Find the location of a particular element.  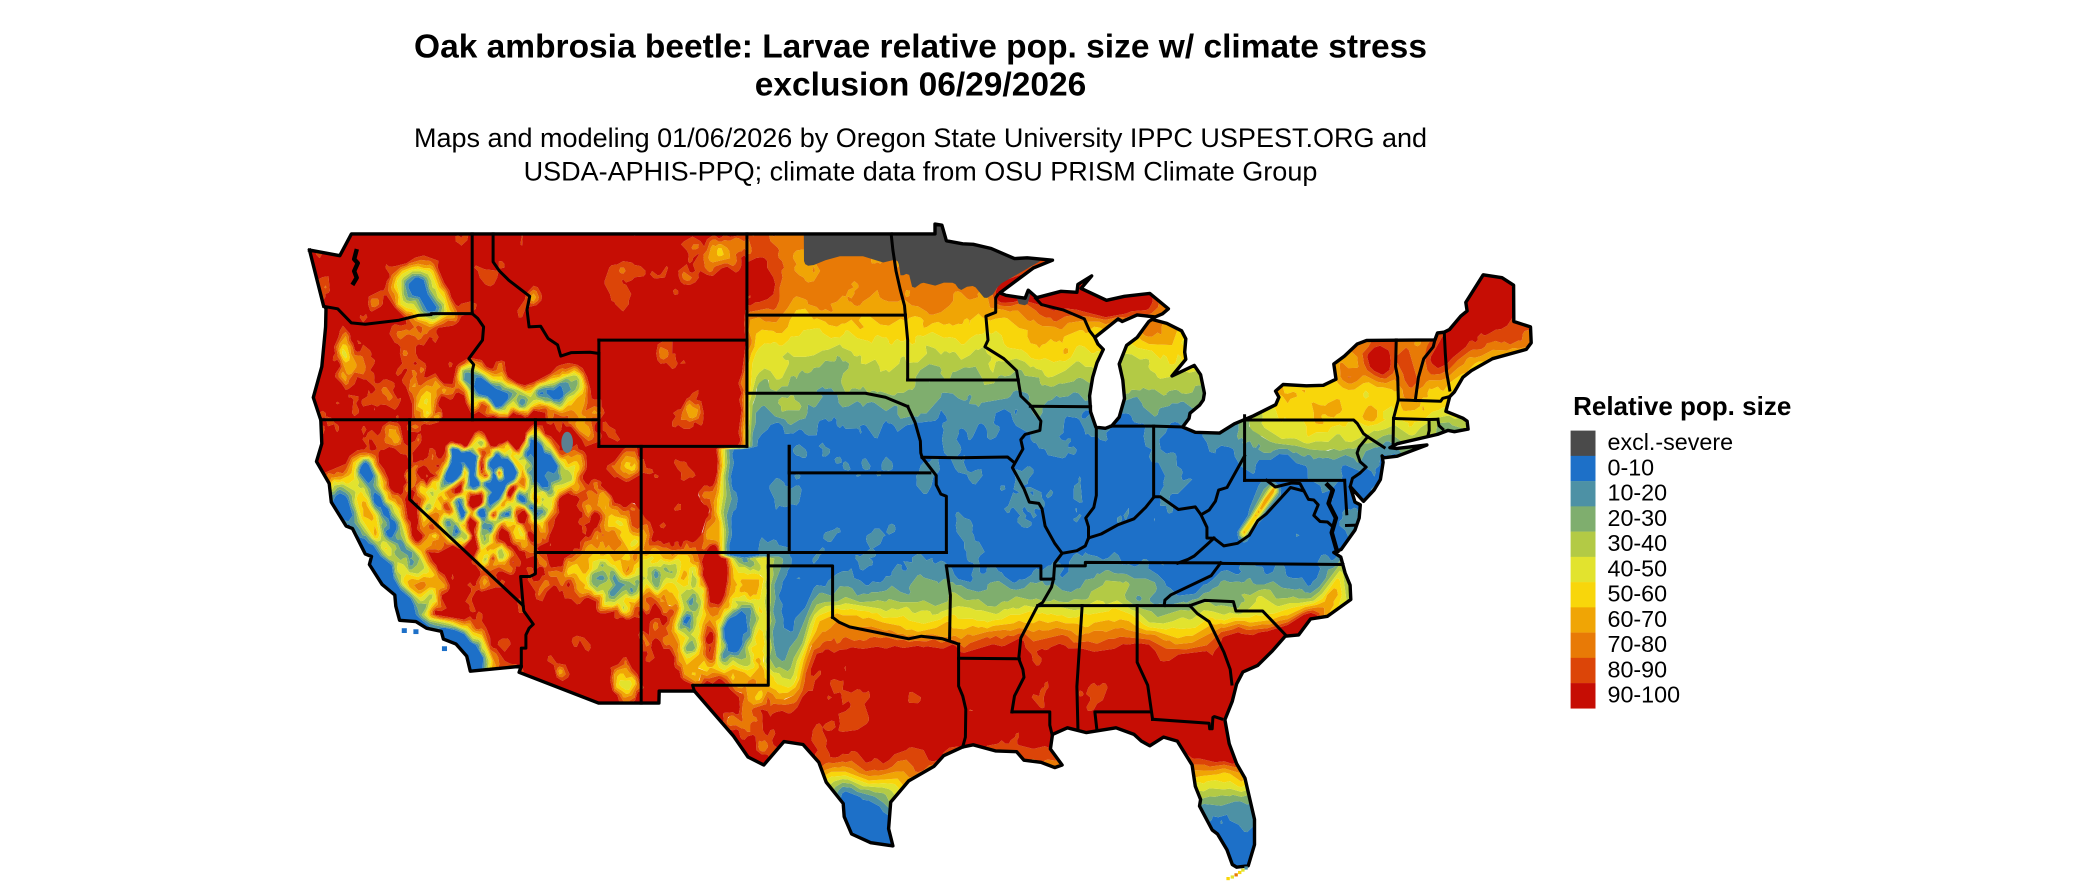

svg-text: 40-50 is located at coordinates (1638, 568).